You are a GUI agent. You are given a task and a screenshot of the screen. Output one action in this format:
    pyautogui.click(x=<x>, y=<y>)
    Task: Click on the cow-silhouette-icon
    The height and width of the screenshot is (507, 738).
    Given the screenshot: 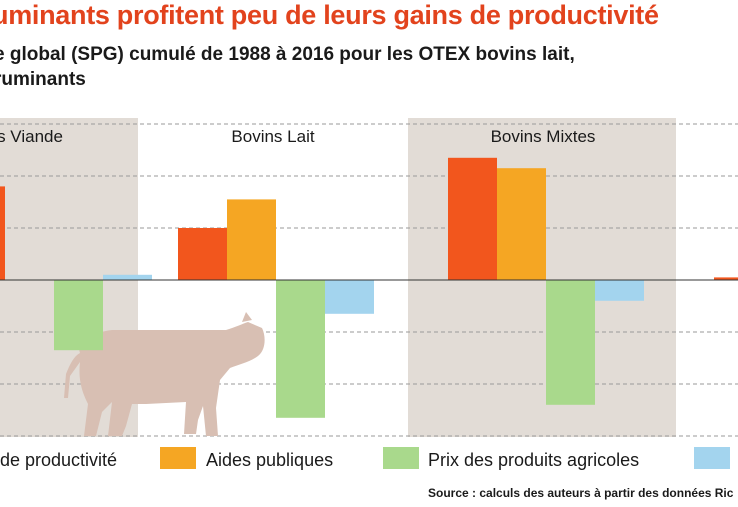 What is the action you would take?
    pyautogui.click(x=164, y=374)
    